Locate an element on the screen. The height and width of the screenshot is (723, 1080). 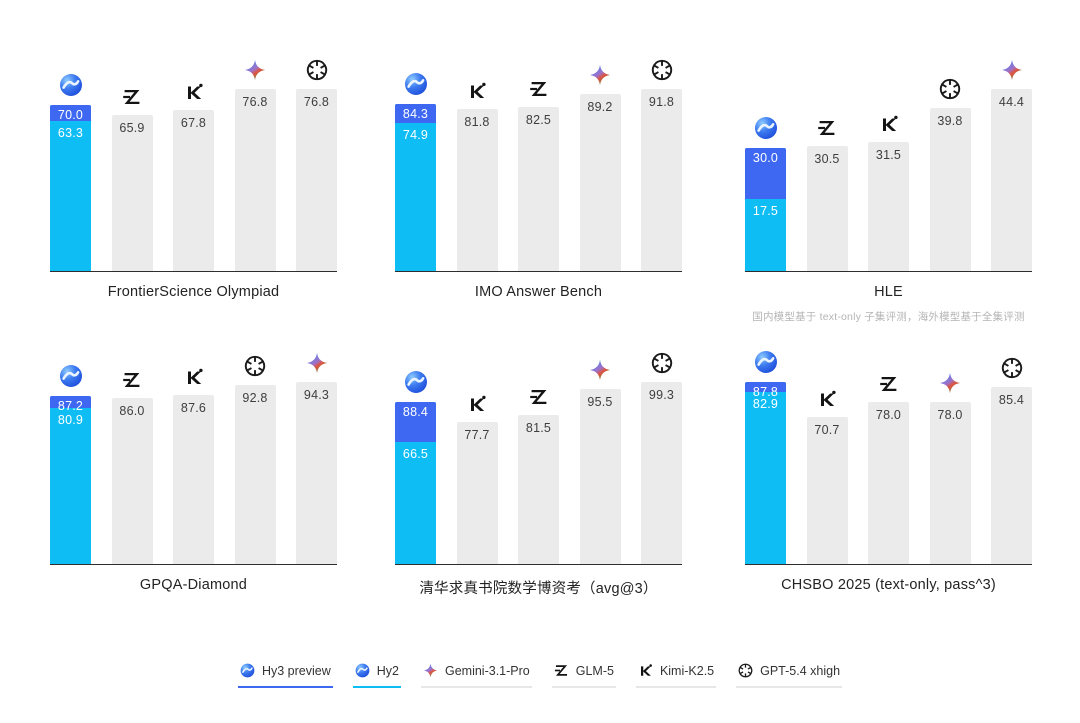
bar-group-glm-5: 86.0 is located at coordinates (132, 449).